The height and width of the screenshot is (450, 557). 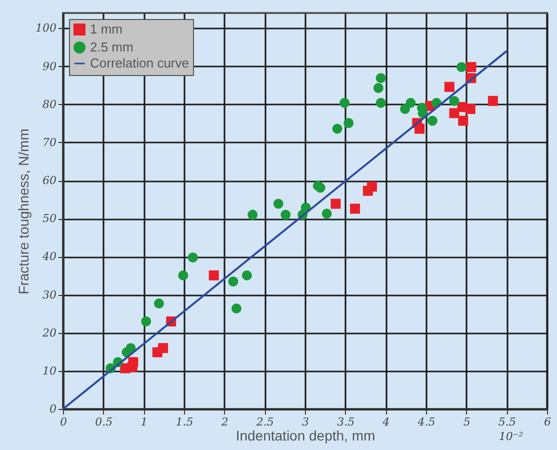 I want to click on y-tick-label: 40, so click(x=49, y=257).